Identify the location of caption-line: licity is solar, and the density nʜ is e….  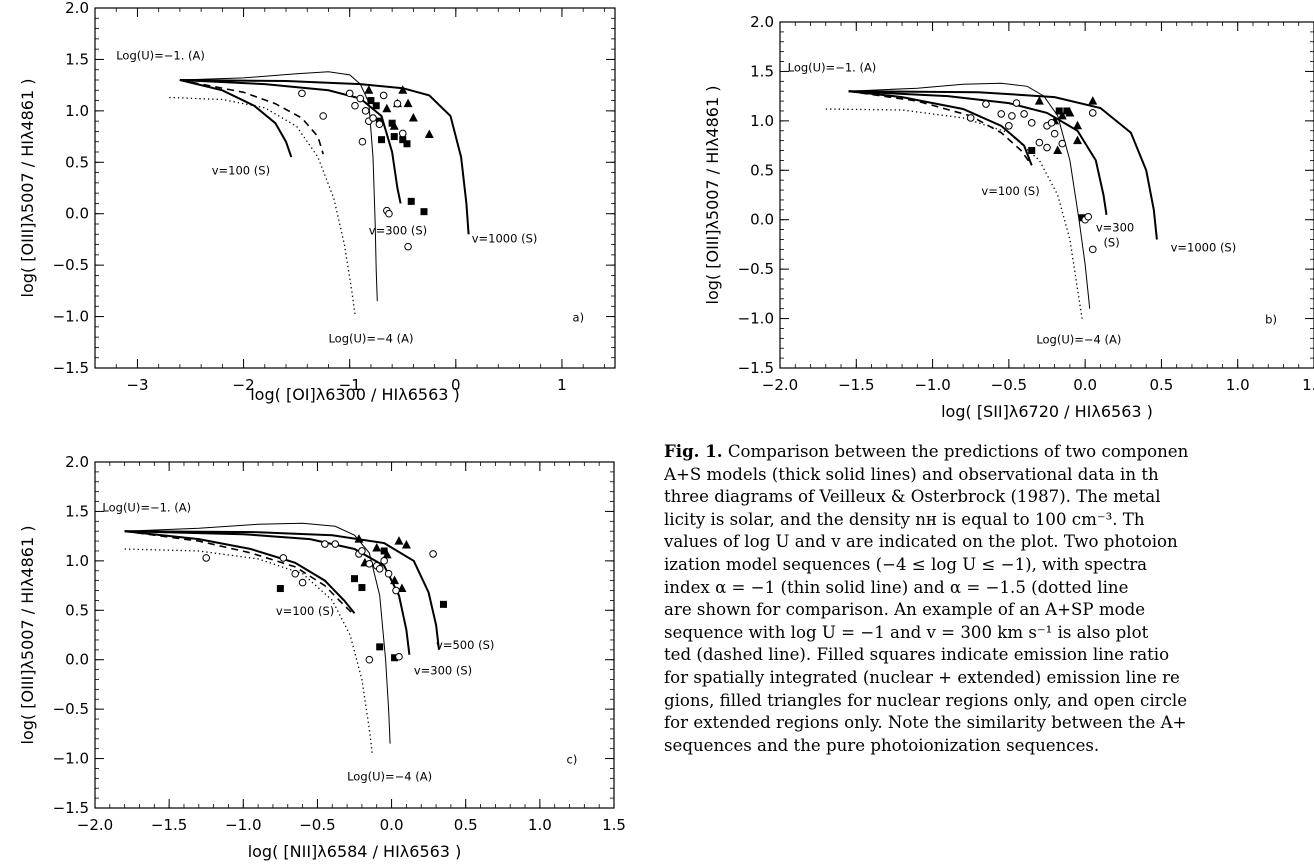
(904, 519).